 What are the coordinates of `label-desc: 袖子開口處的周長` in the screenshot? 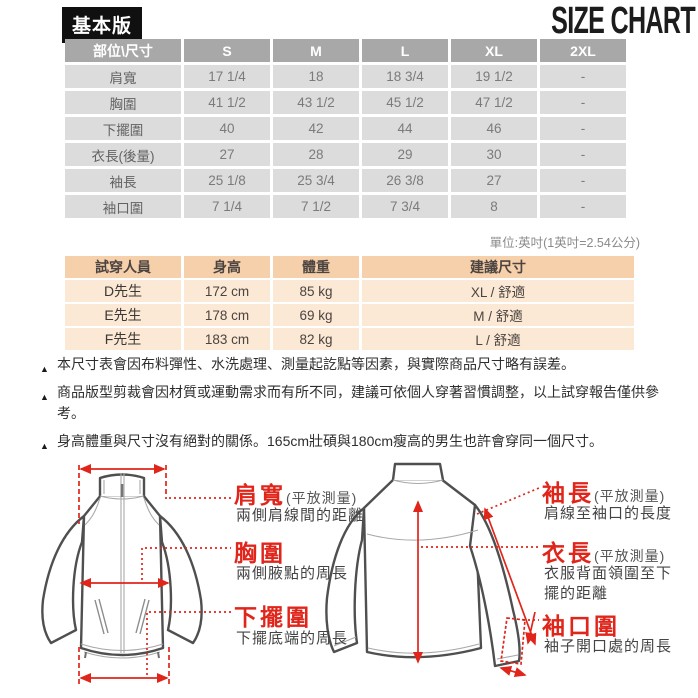 It's located at (608, 646).